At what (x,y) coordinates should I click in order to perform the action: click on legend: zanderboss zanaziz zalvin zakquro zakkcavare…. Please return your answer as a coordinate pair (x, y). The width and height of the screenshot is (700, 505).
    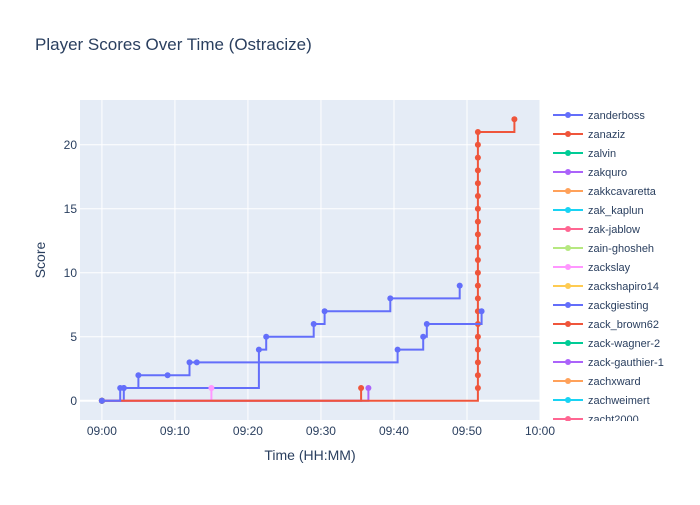
    Looking at the image, I should click on (608, 268).